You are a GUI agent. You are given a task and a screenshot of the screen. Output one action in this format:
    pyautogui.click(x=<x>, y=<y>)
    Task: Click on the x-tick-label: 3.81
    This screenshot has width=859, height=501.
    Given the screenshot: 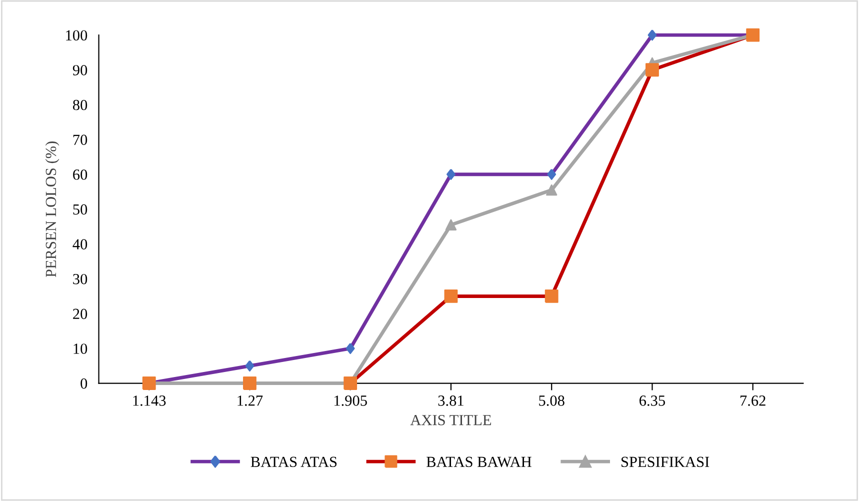 What is the action you would take?
    pyautogui.click(x=451, y=401)
    